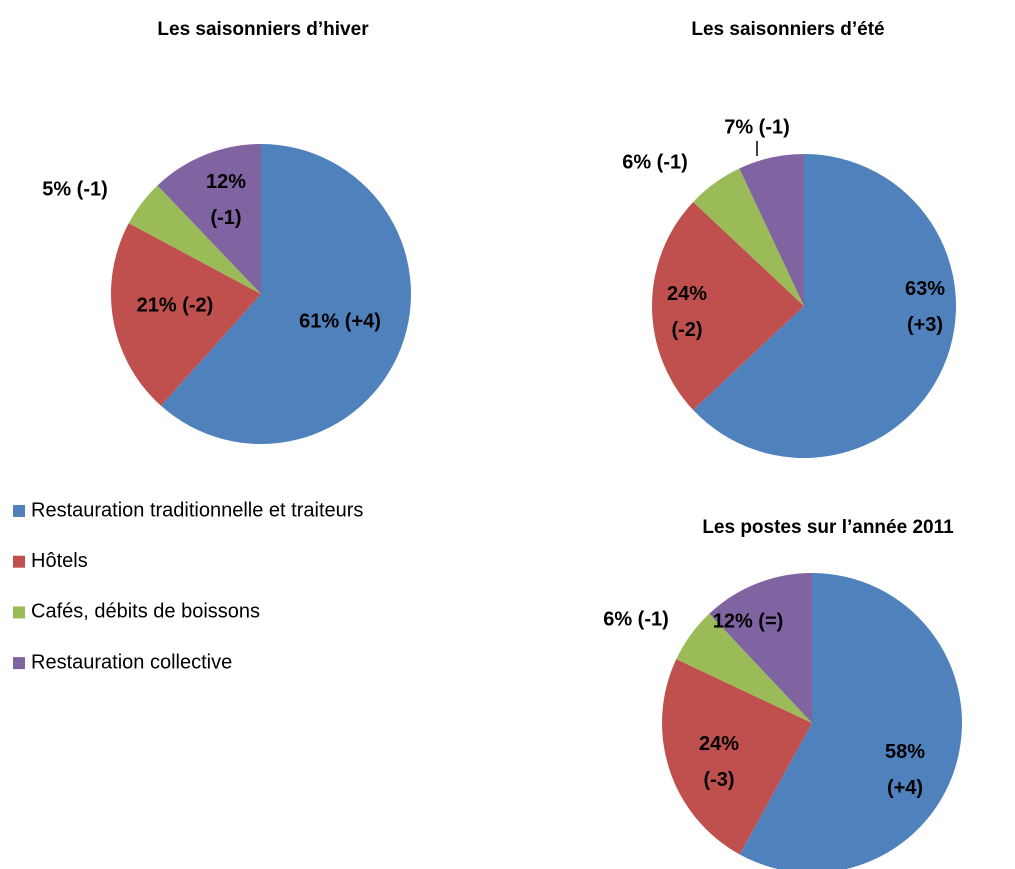 The width and height of the screenshot is (1015, 869). Describe the element at coordinates (757, 127) in the screenshot. I see `data-label: 7% (-1)` at that location.